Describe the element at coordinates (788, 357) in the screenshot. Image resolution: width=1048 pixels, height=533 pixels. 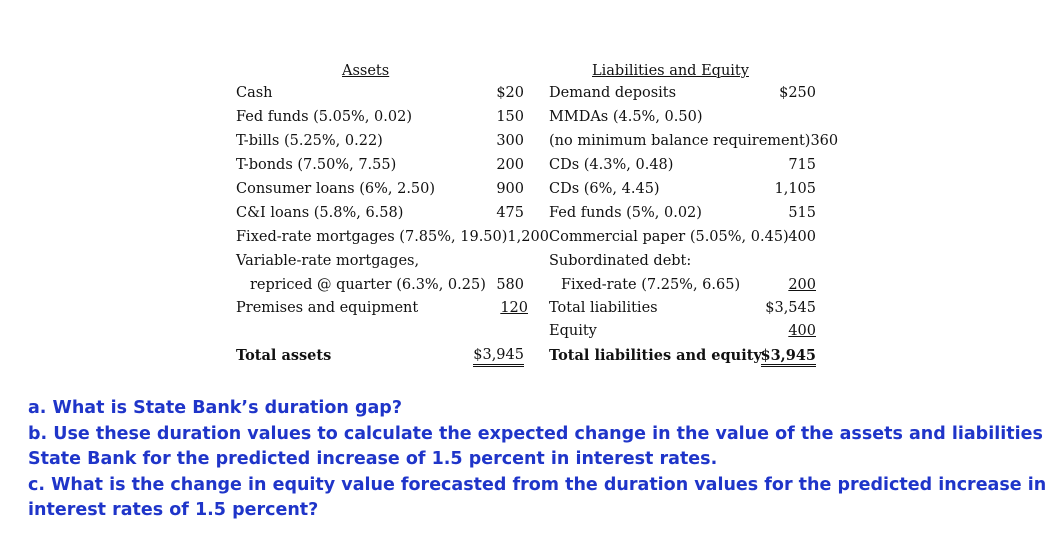
I see `total-liabilities-equity-value: $3,945` at that location.